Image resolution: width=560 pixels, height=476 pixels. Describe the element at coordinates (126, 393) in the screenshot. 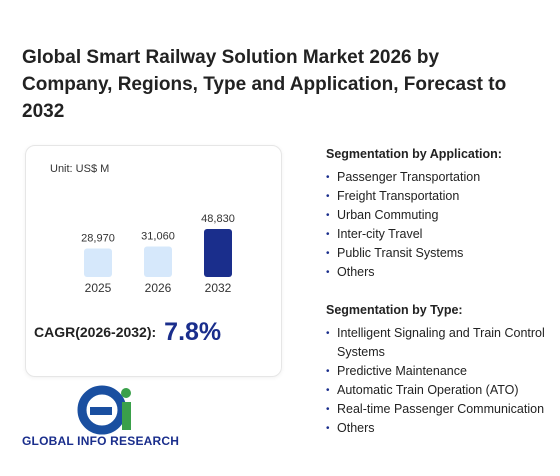

I see `logo-i-dot` at that location.